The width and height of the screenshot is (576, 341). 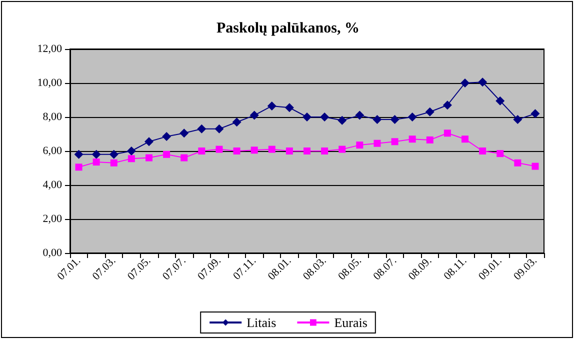 I want to click on legend-label: Eurais, so click(x=351, y=322).